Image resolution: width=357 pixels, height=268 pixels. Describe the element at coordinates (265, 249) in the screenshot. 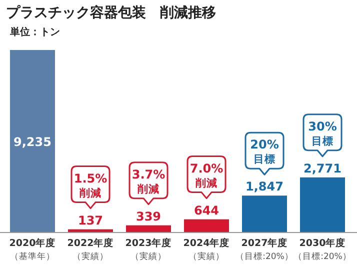

I see `x-tick-label: 2027年度（目標:20%）` at that location.